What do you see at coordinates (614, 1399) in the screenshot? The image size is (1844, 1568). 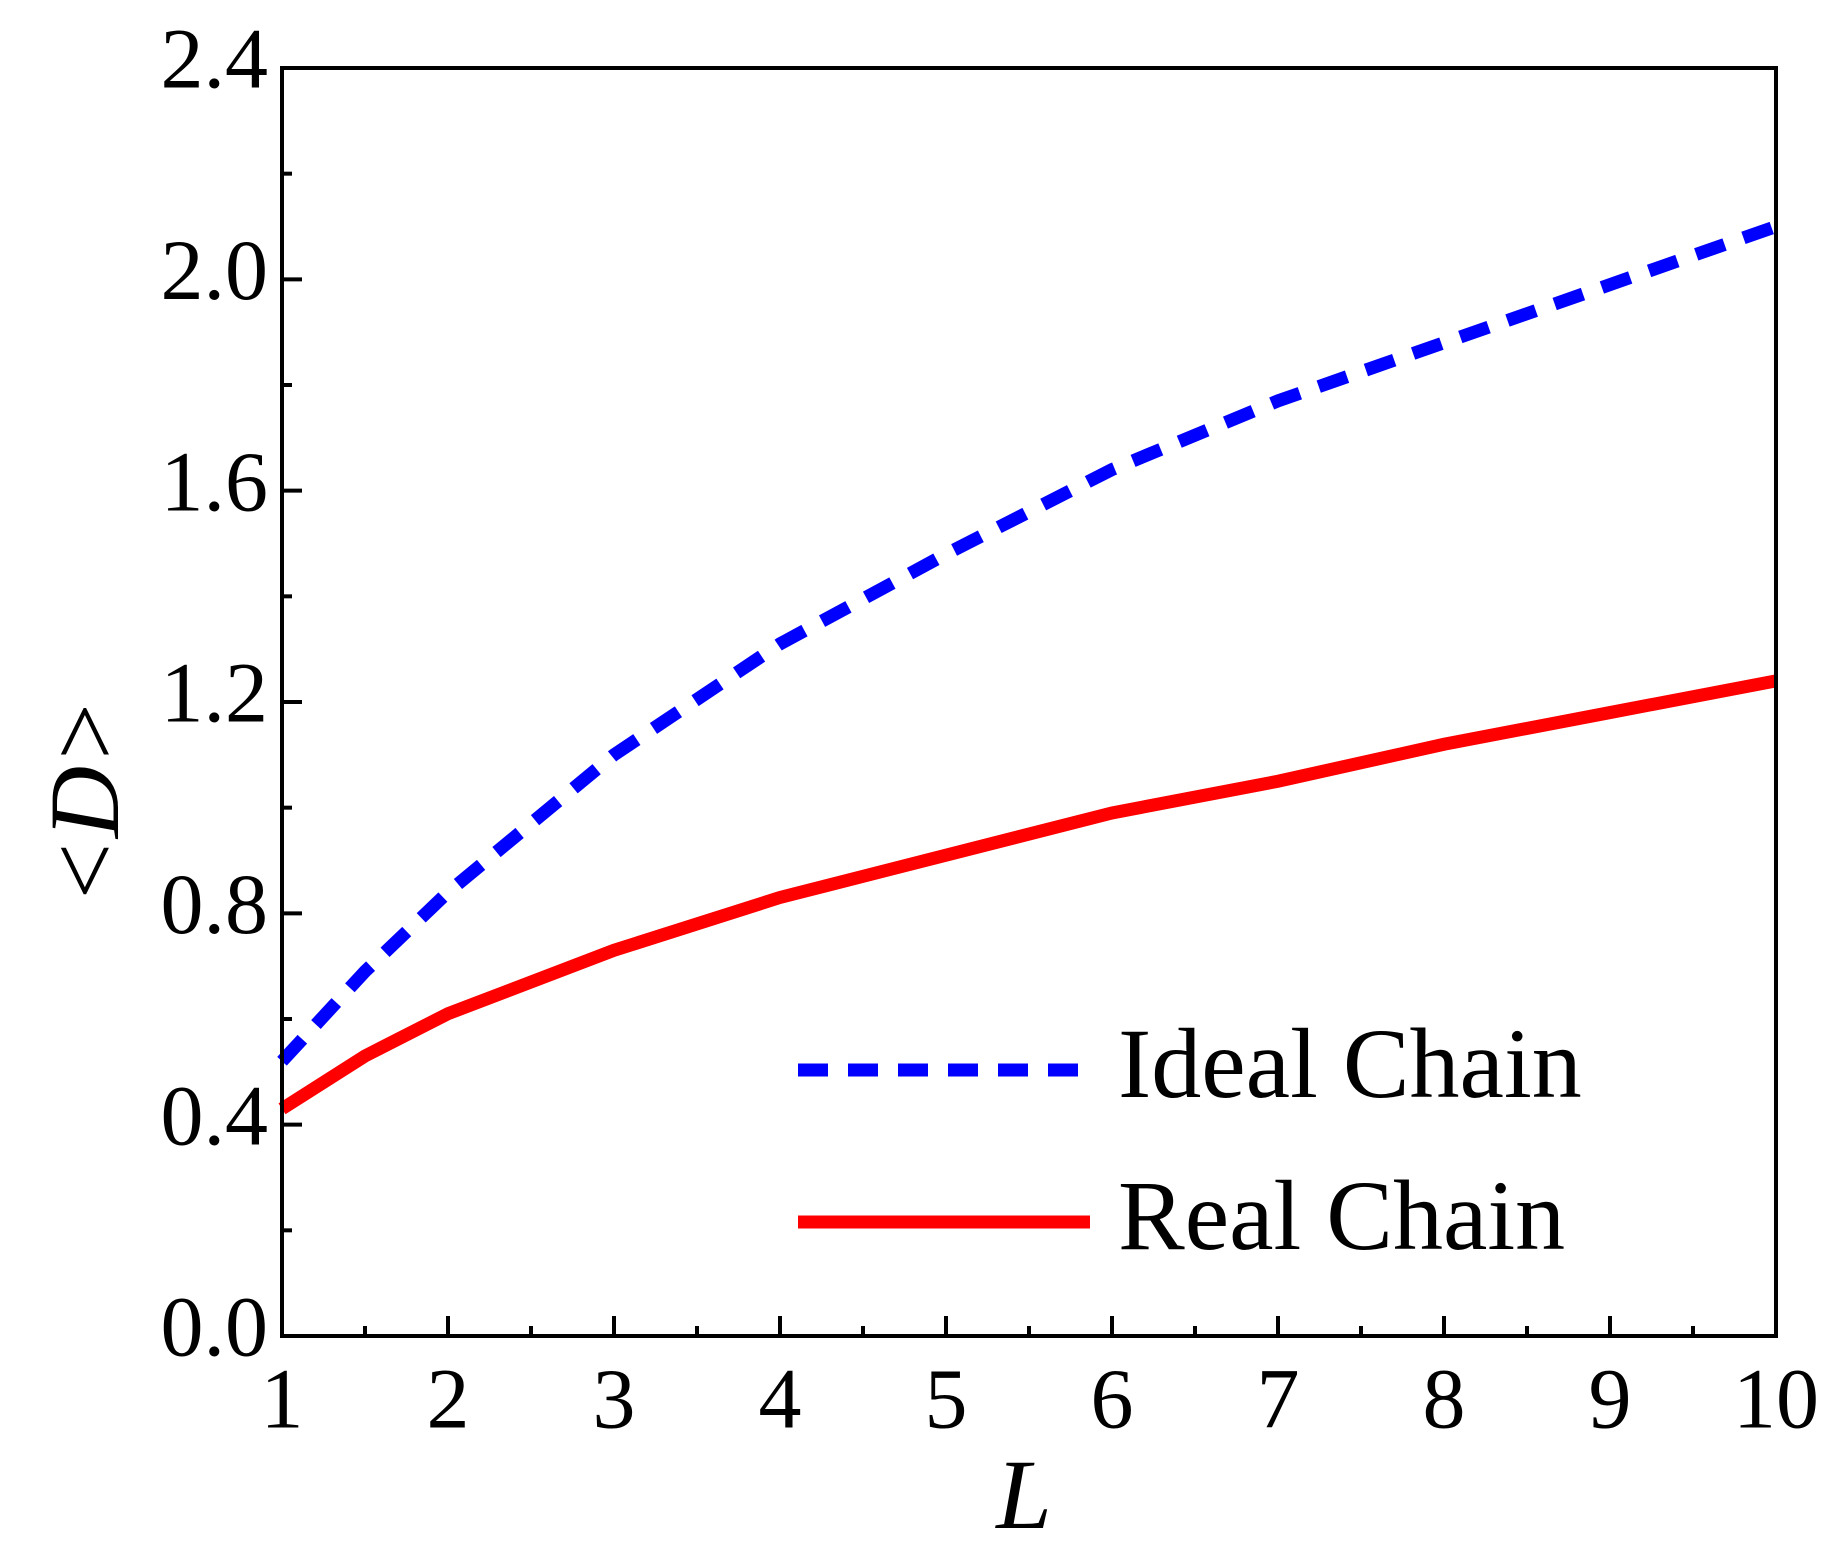 I see `x-tick-label: 3` at bounding box center [614, 1399].